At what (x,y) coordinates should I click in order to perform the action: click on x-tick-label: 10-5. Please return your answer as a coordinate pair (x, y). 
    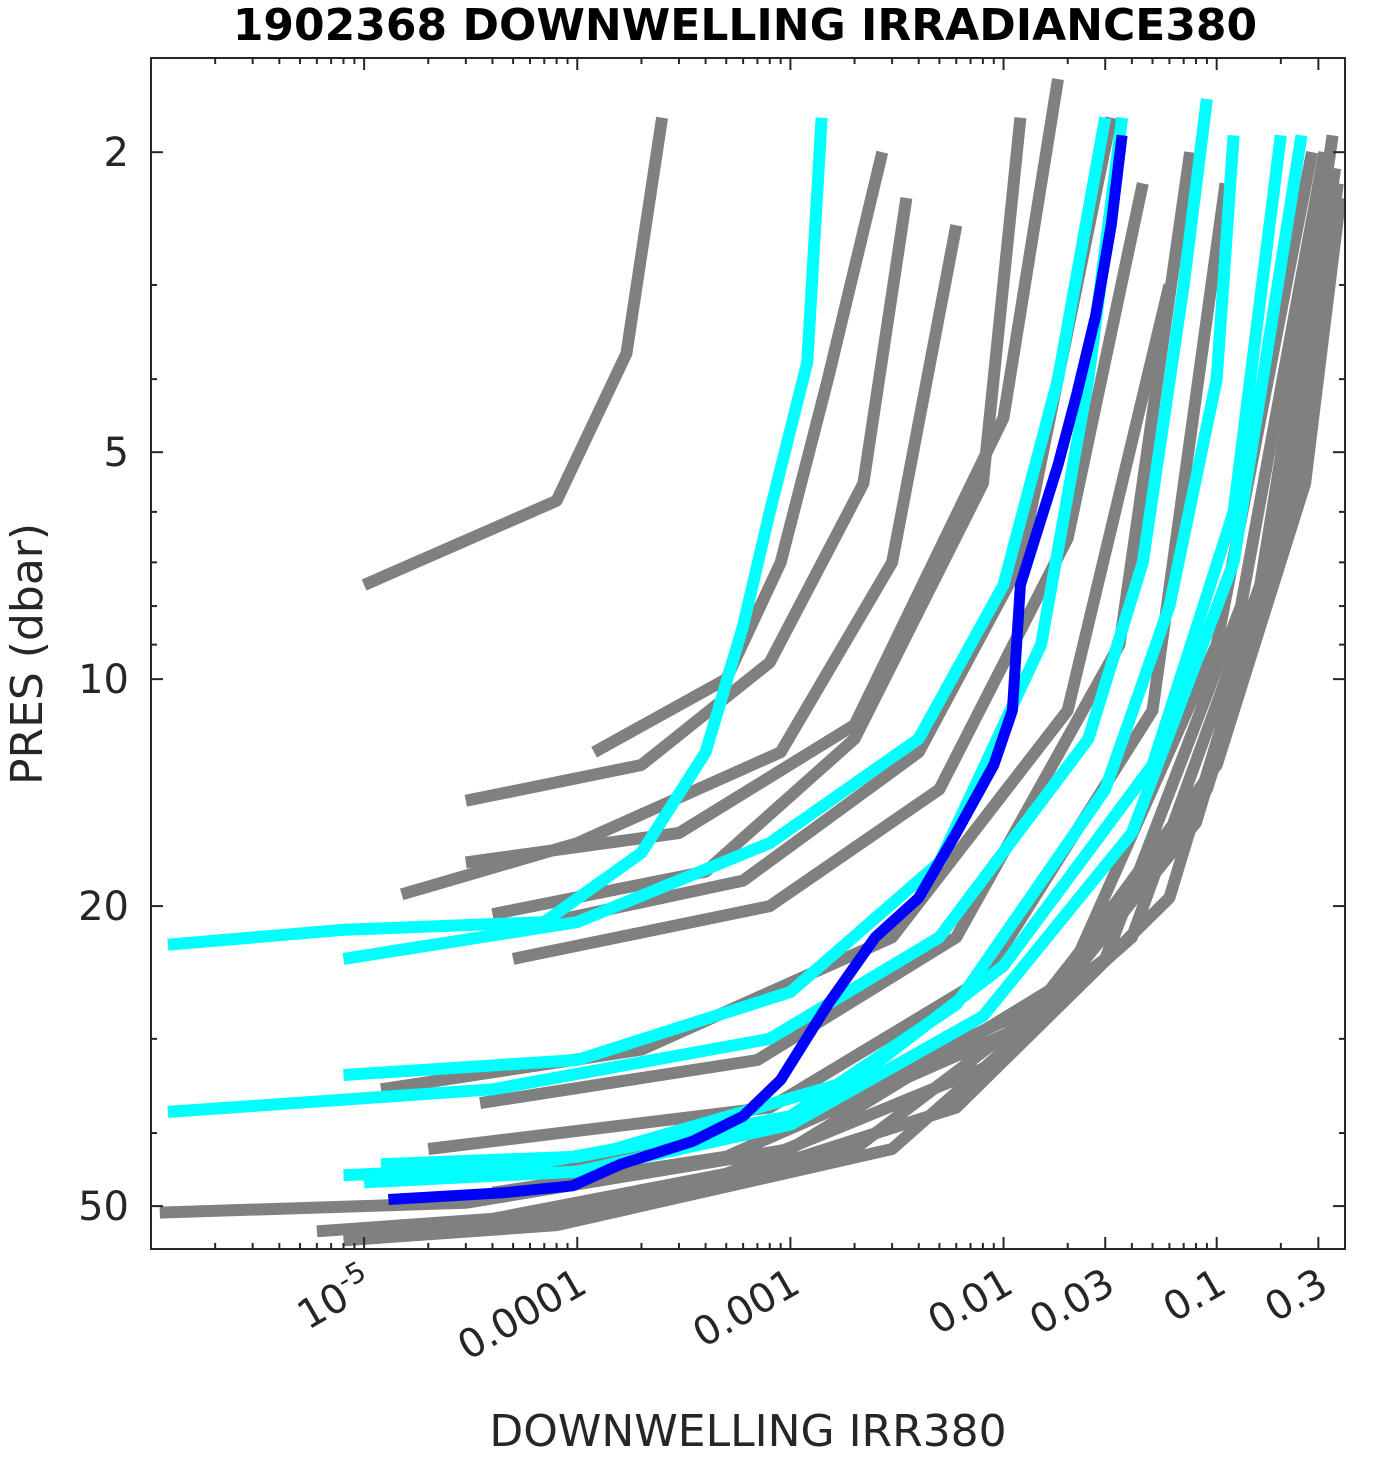
    Looking at the image, I should click on (334, 1297).